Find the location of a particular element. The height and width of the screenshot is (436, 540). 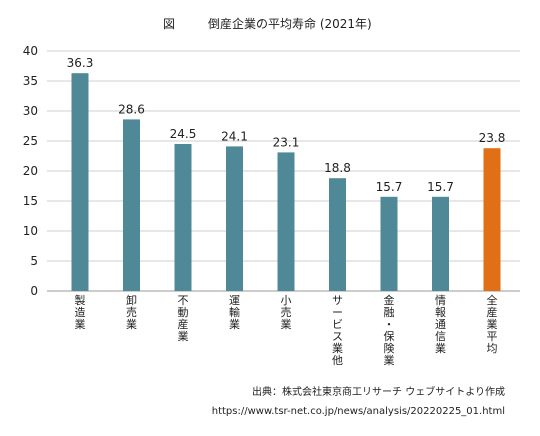

figure-label: 図 is located at coordinates (169, 24).